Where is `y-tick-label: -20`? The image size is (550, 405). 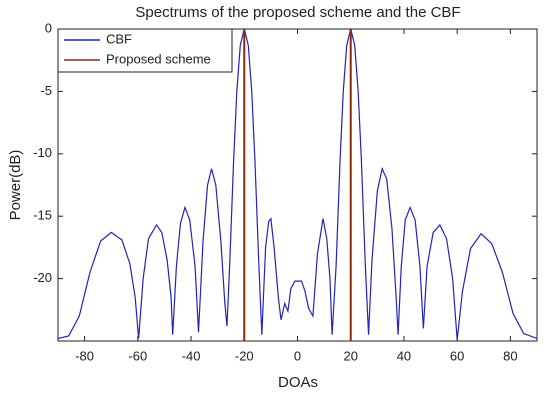
y-tick-label: -20 is located at coordinates (42, 277).